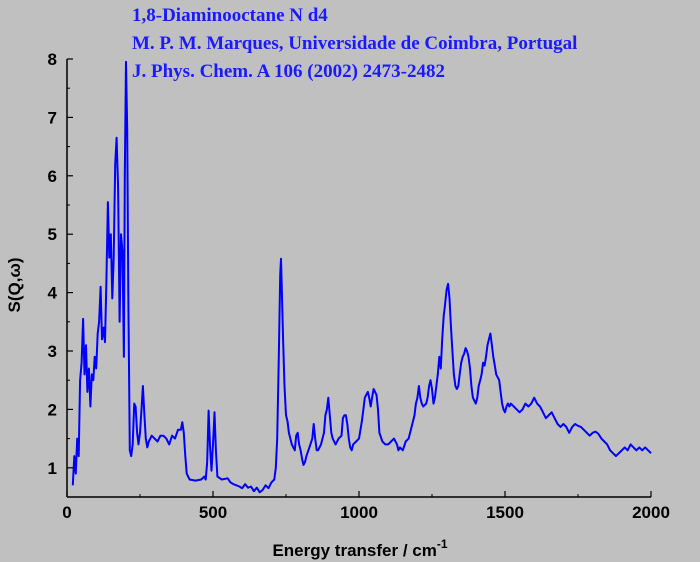 The height and width of the screenshot is (562, 700). Describe the element at coordinates (505, 512) in the screenshot. I see `x-tick-label: 1500` at that location.